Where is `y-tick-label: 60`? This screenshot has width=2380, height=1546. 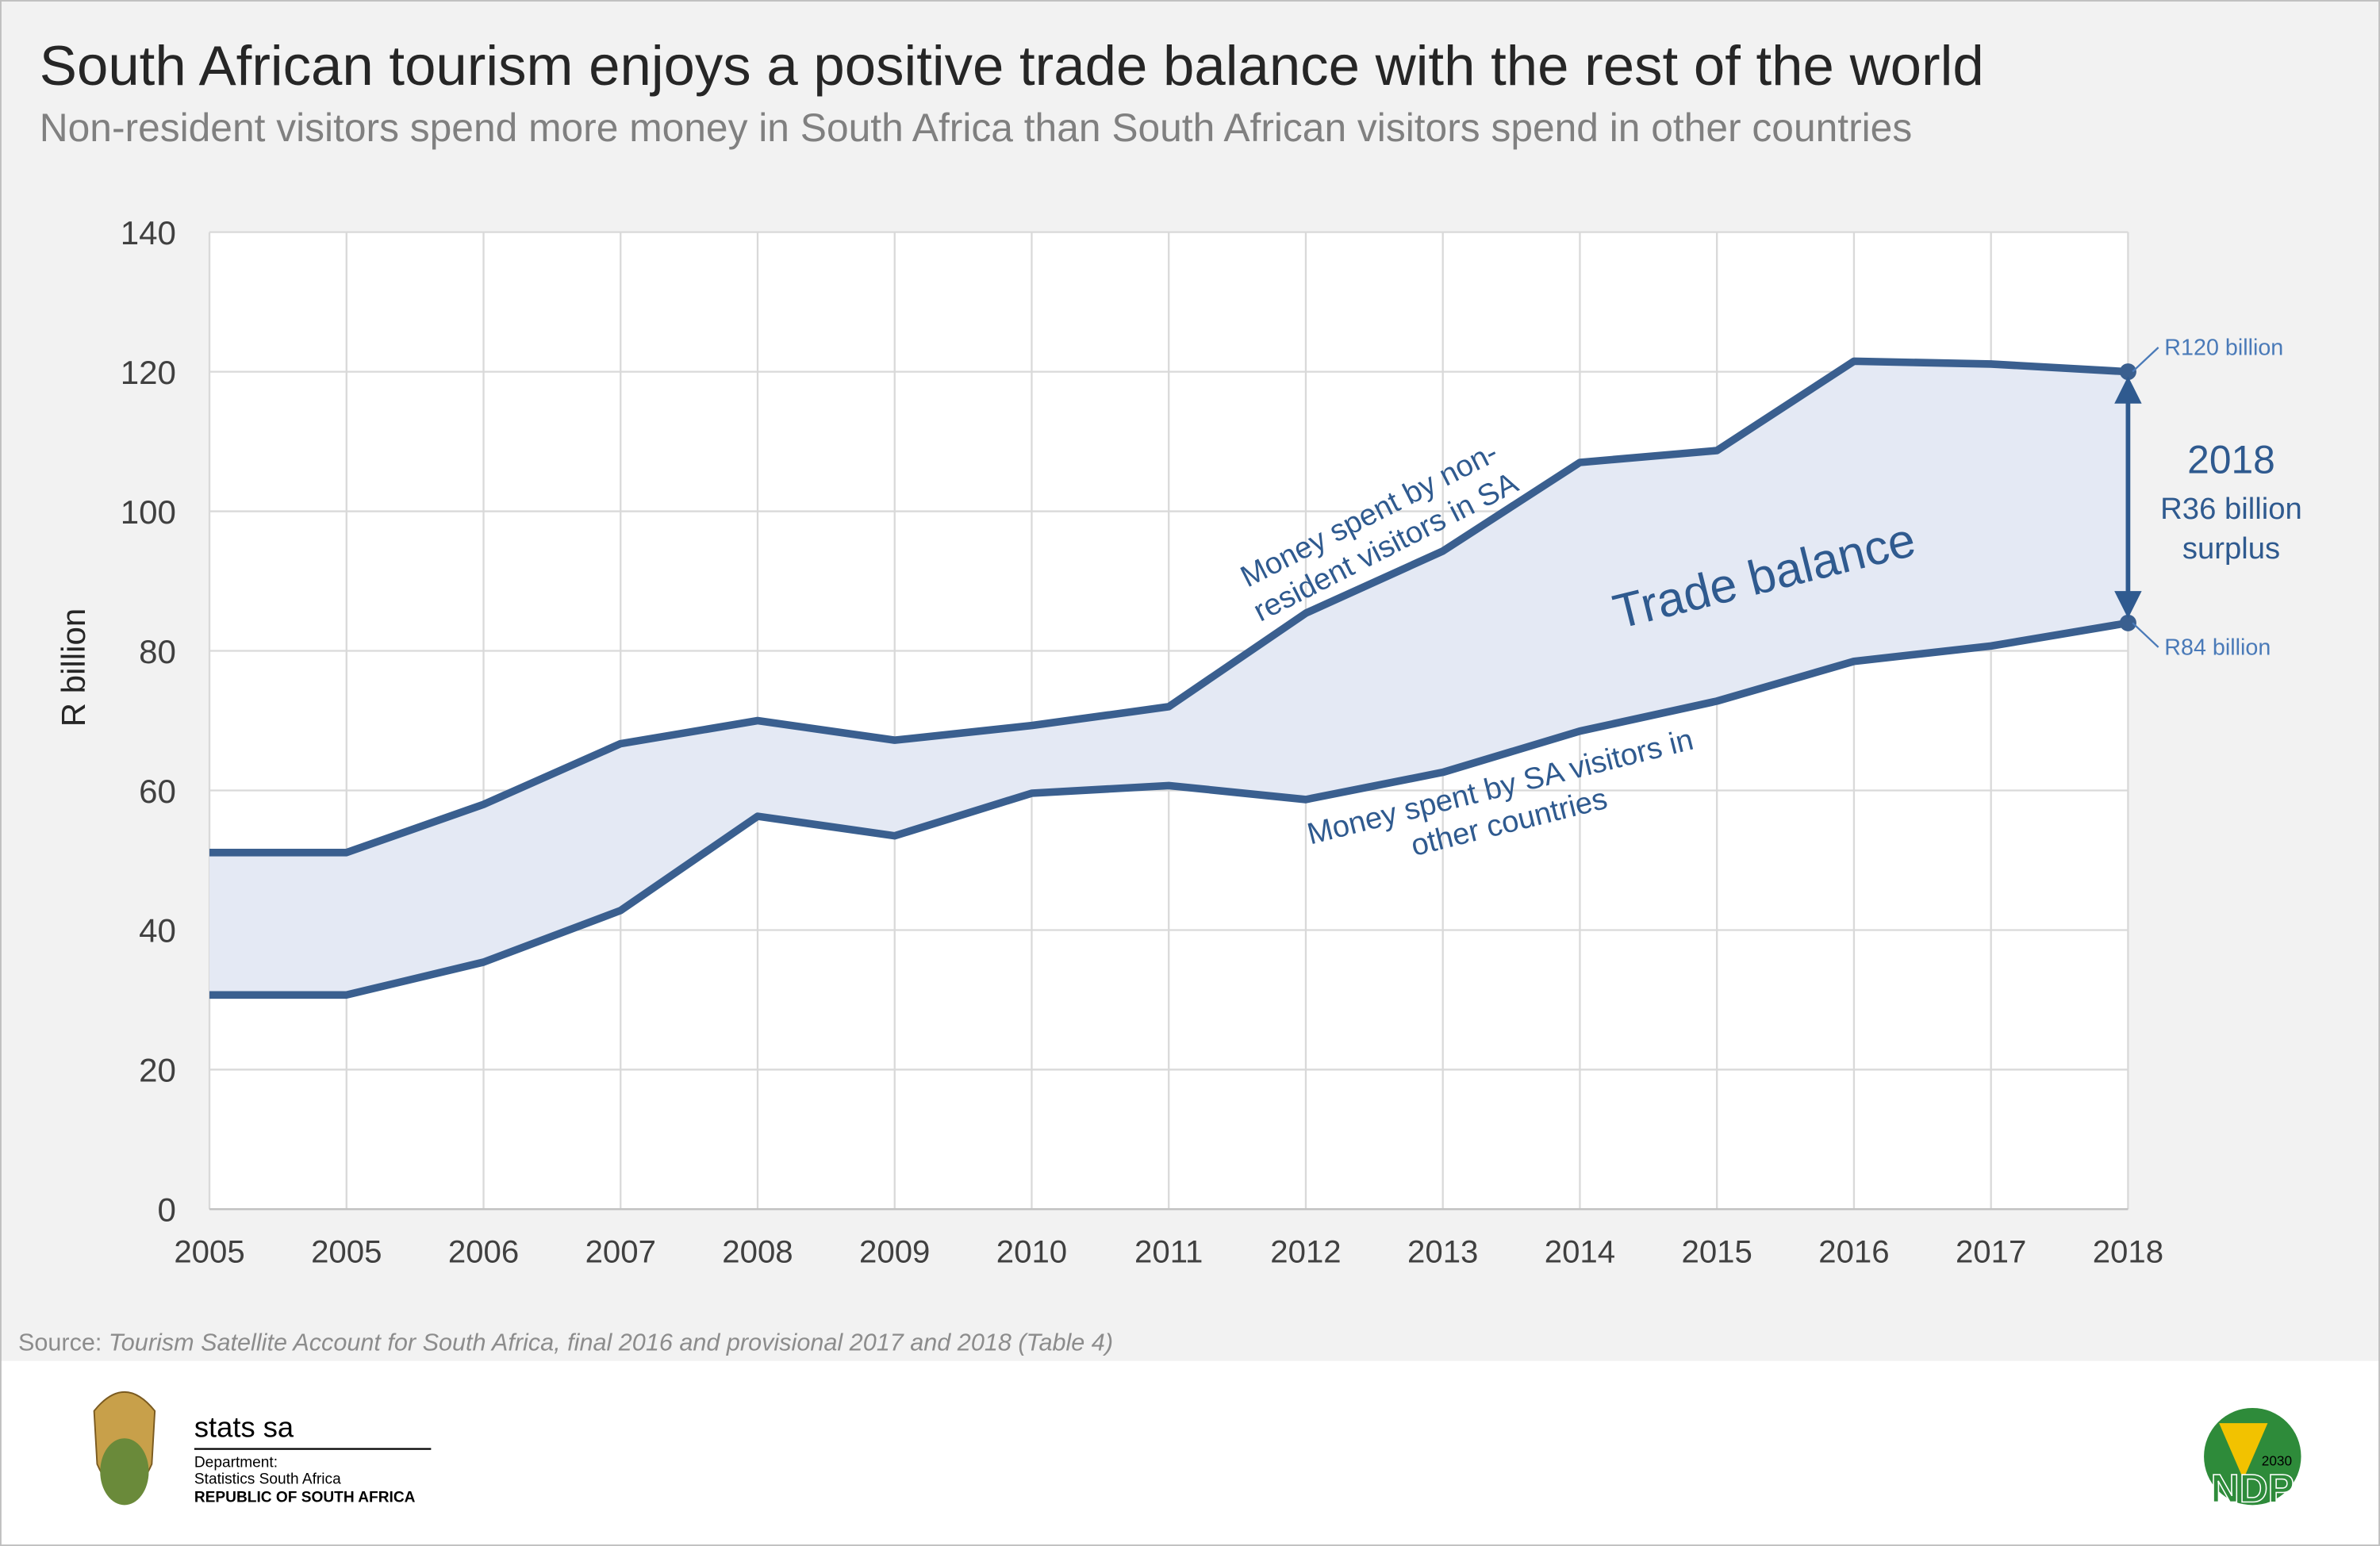
y-tick-label: 60 is located at coordinates (157, 791).